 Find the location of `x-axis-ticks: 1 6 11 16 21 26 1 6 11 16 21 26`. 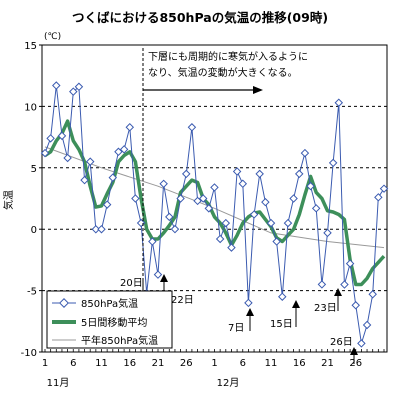

x-axis-ticks: 1 6 11 16 21 26 1 6 11 16 21 26 is located at coordinates (213, 359).